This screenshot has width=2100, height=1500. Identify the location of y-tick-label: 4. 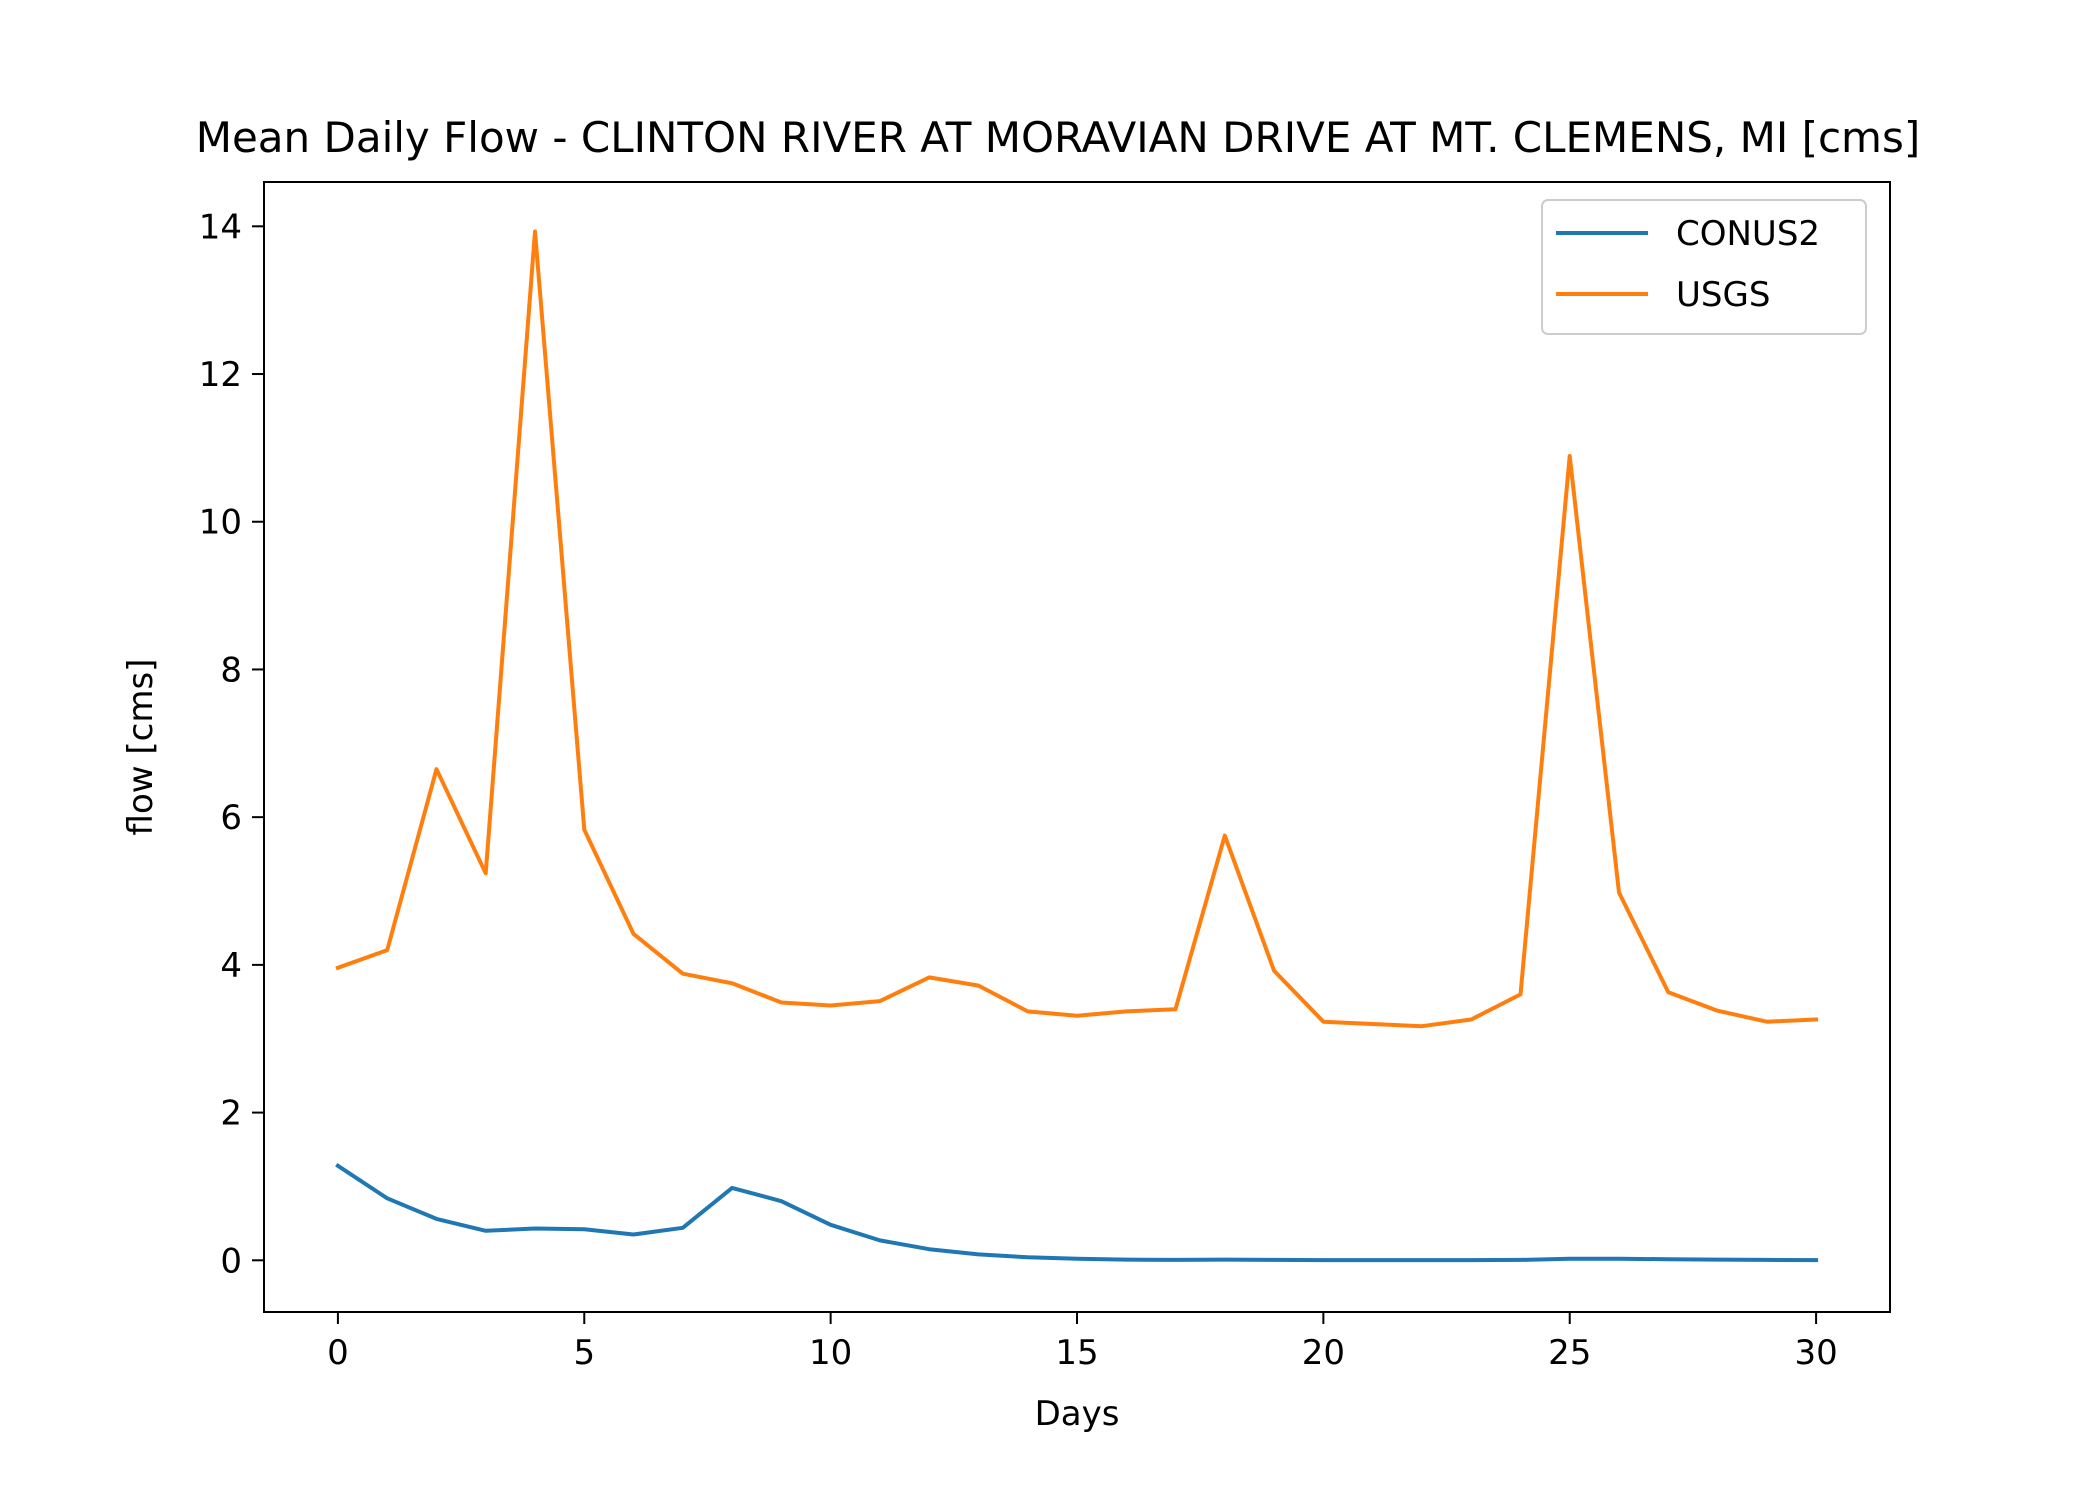
(231, 966).